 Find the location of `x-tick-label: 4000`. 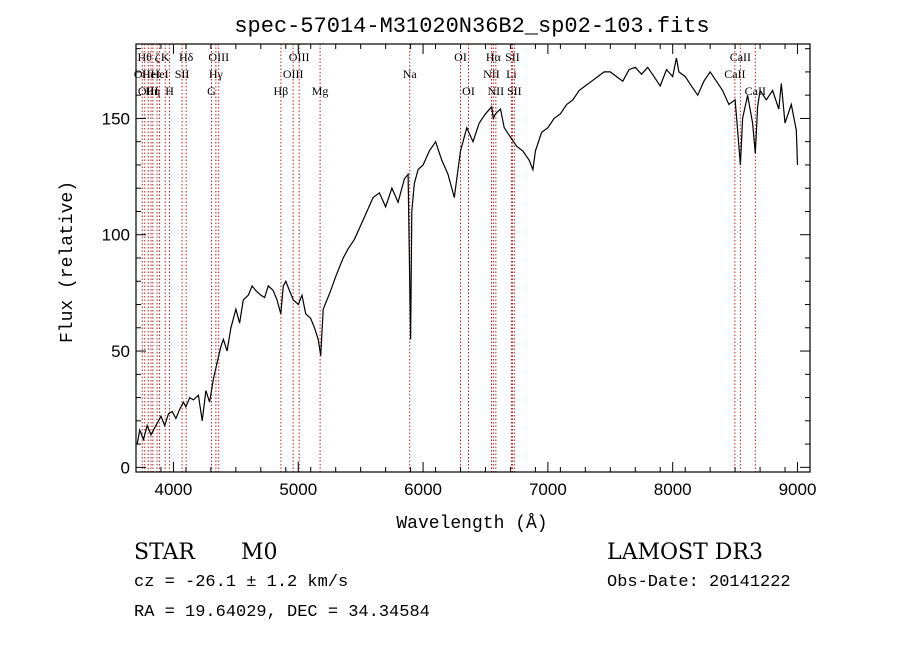

x-tick-label: 4000 is located at coordinates (174, 489).